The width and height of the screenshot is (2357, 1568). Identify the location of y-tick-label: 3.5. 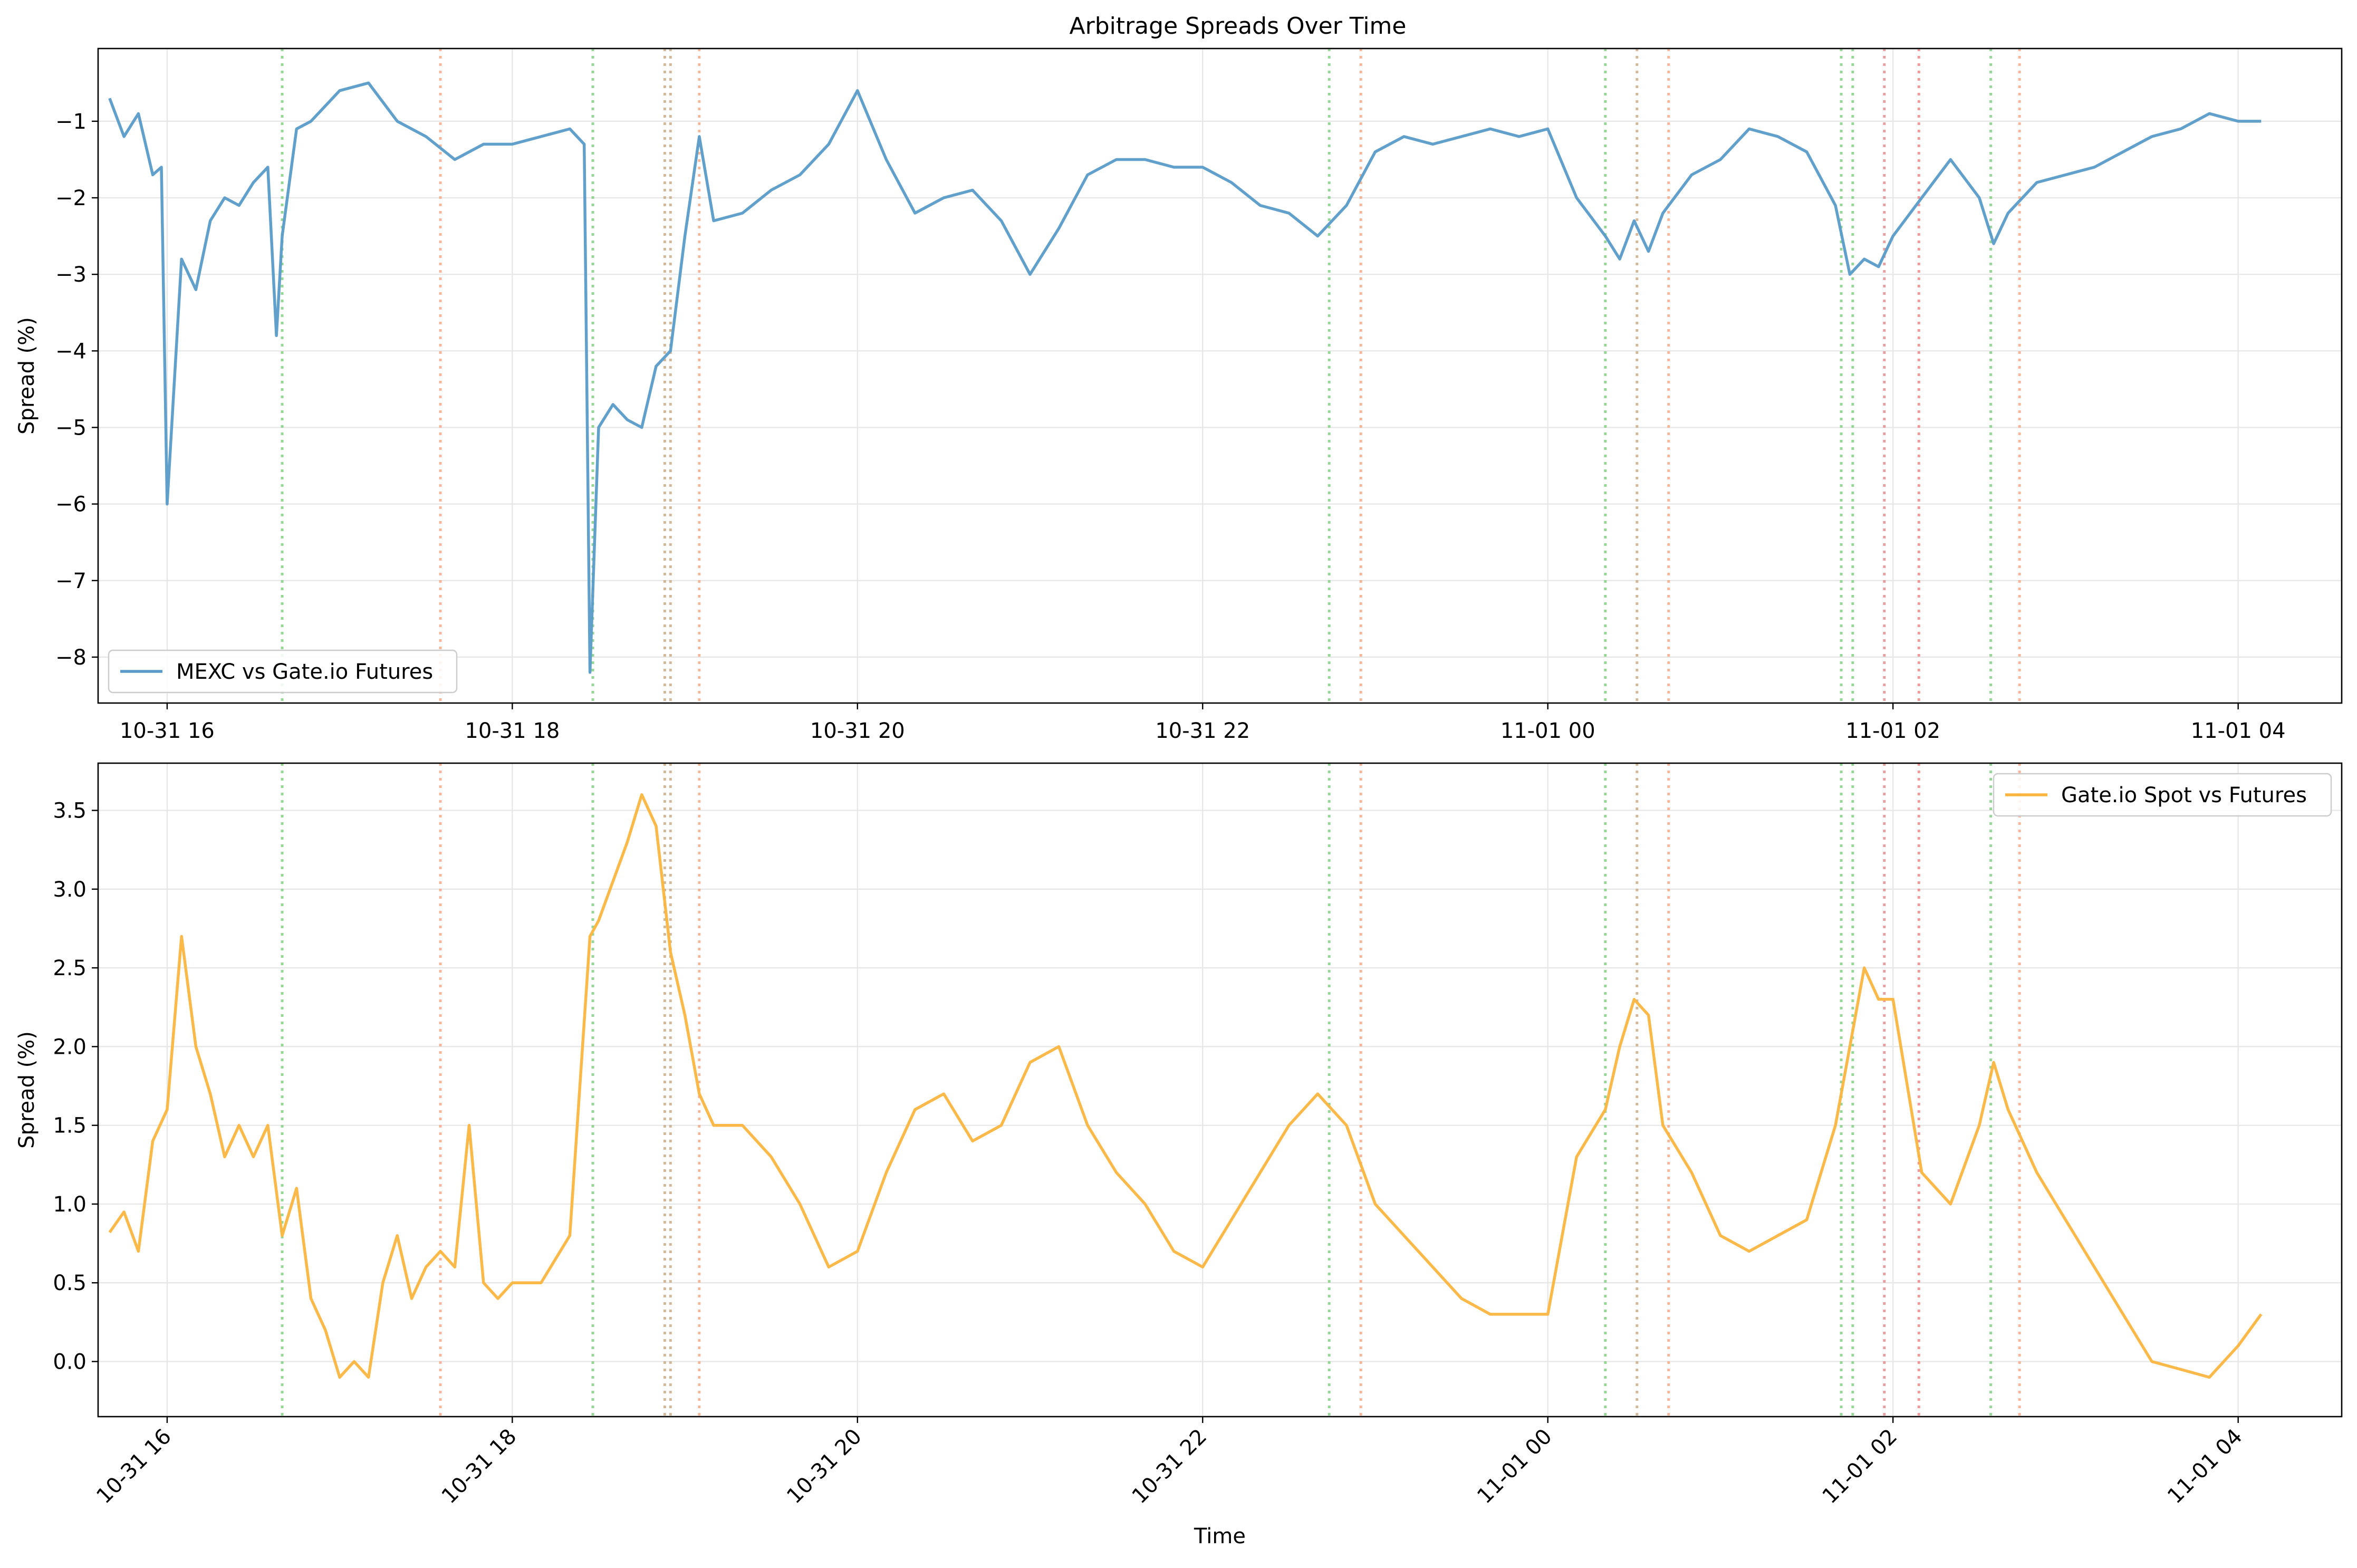
(69, 811).